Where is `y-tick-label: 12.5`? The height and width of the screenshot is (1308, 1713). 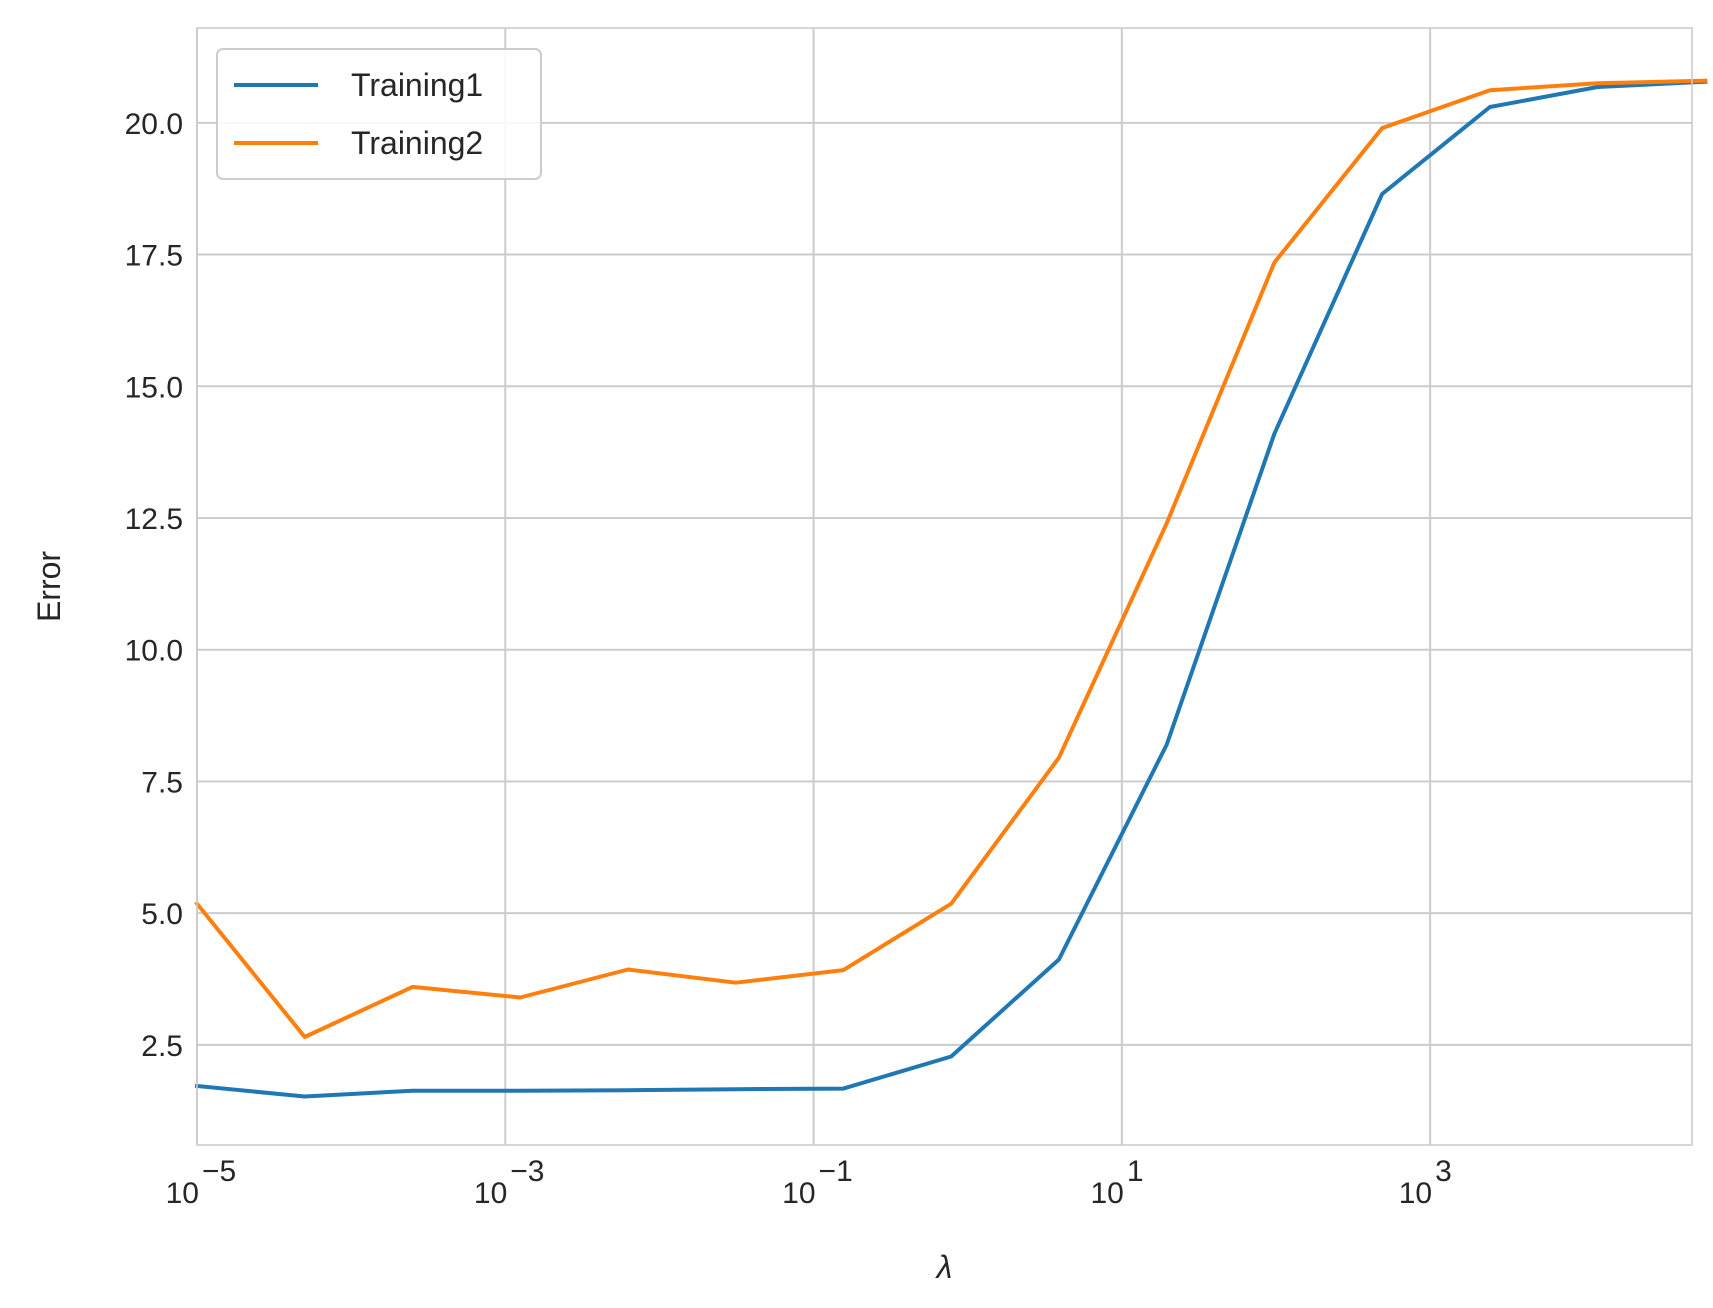
y-tick-label: 12.5 is located at coordinates (154, 519).